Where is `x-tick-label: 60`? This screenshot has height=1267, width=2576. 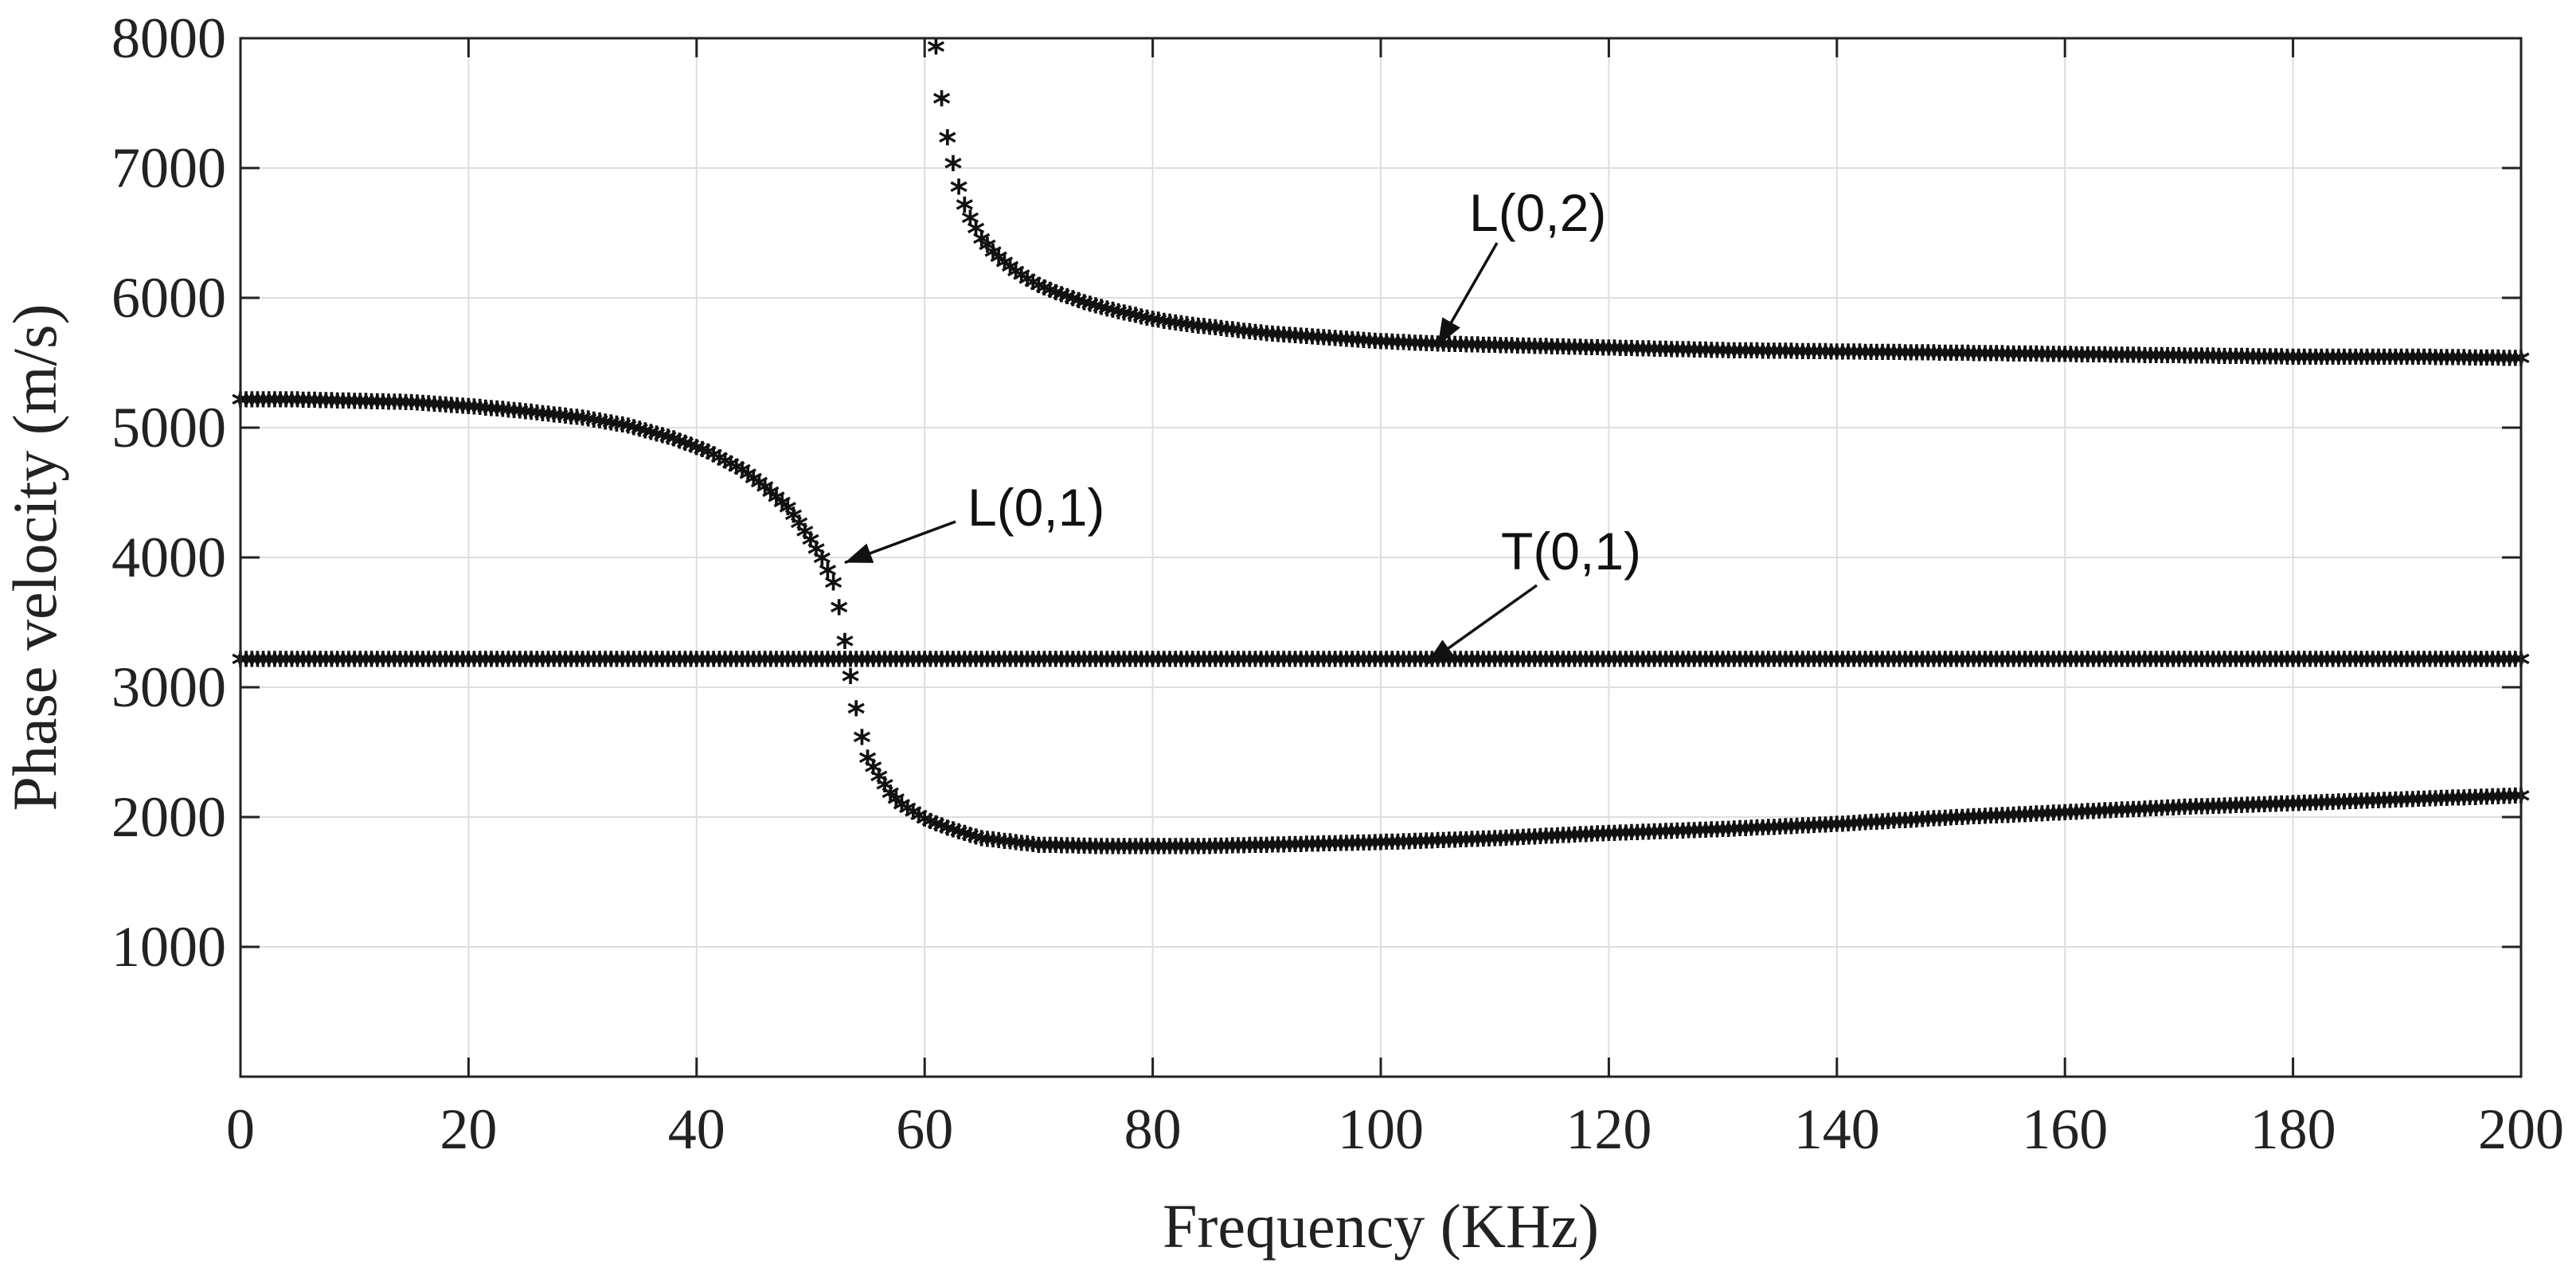 x-tick-label: 60 is located at coordinates (924, 1129).